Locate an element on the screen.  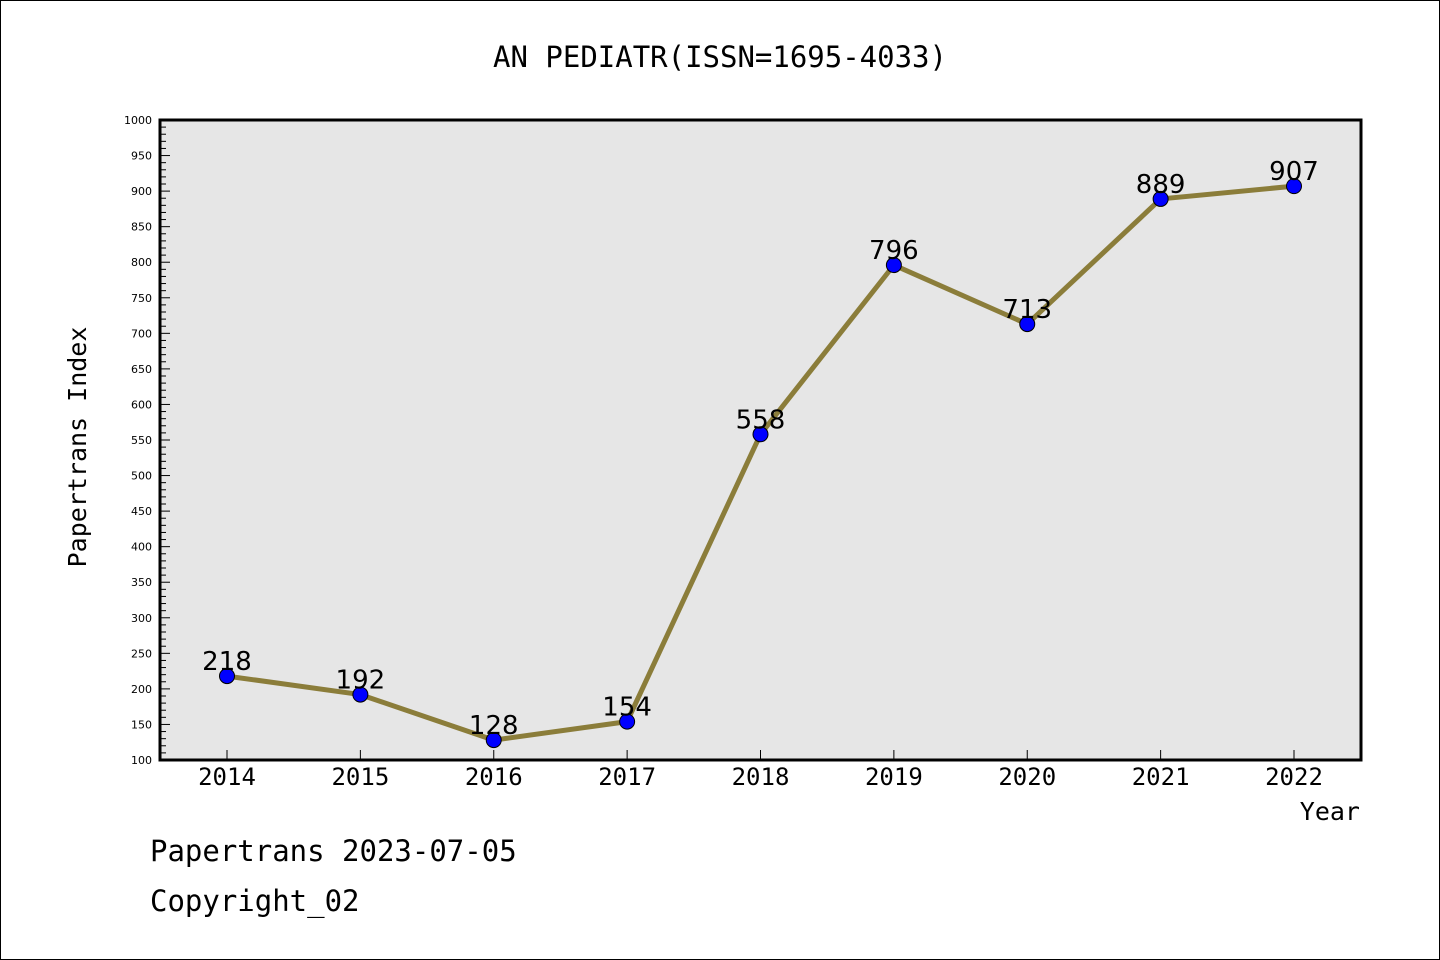
x-axis-ticks: 2014 2015 2016 2017 2018 2019 2020 2021 2022 is located at coordinates (760, 770).